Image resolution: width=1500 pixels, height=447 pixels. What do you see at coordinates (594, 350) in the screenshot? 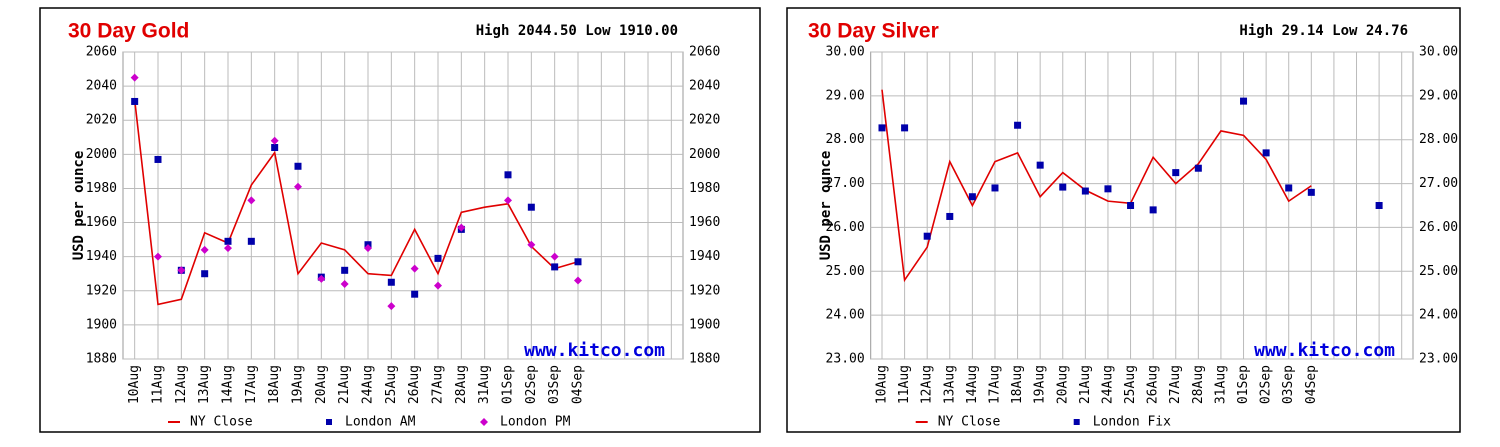
I see `watermark: www.kitco.com` at bounding box center [594, 350].